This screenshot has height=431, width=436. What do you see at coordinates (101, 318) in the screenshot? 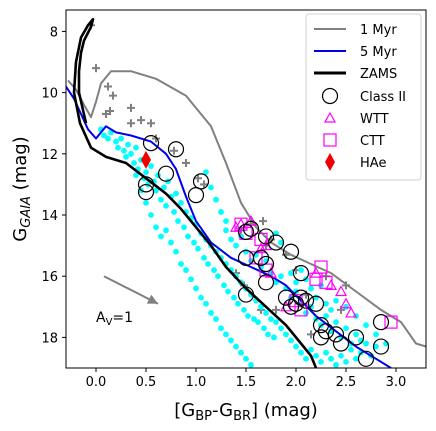
I see `annotation-pre: A` at bounding box center [101, 318].